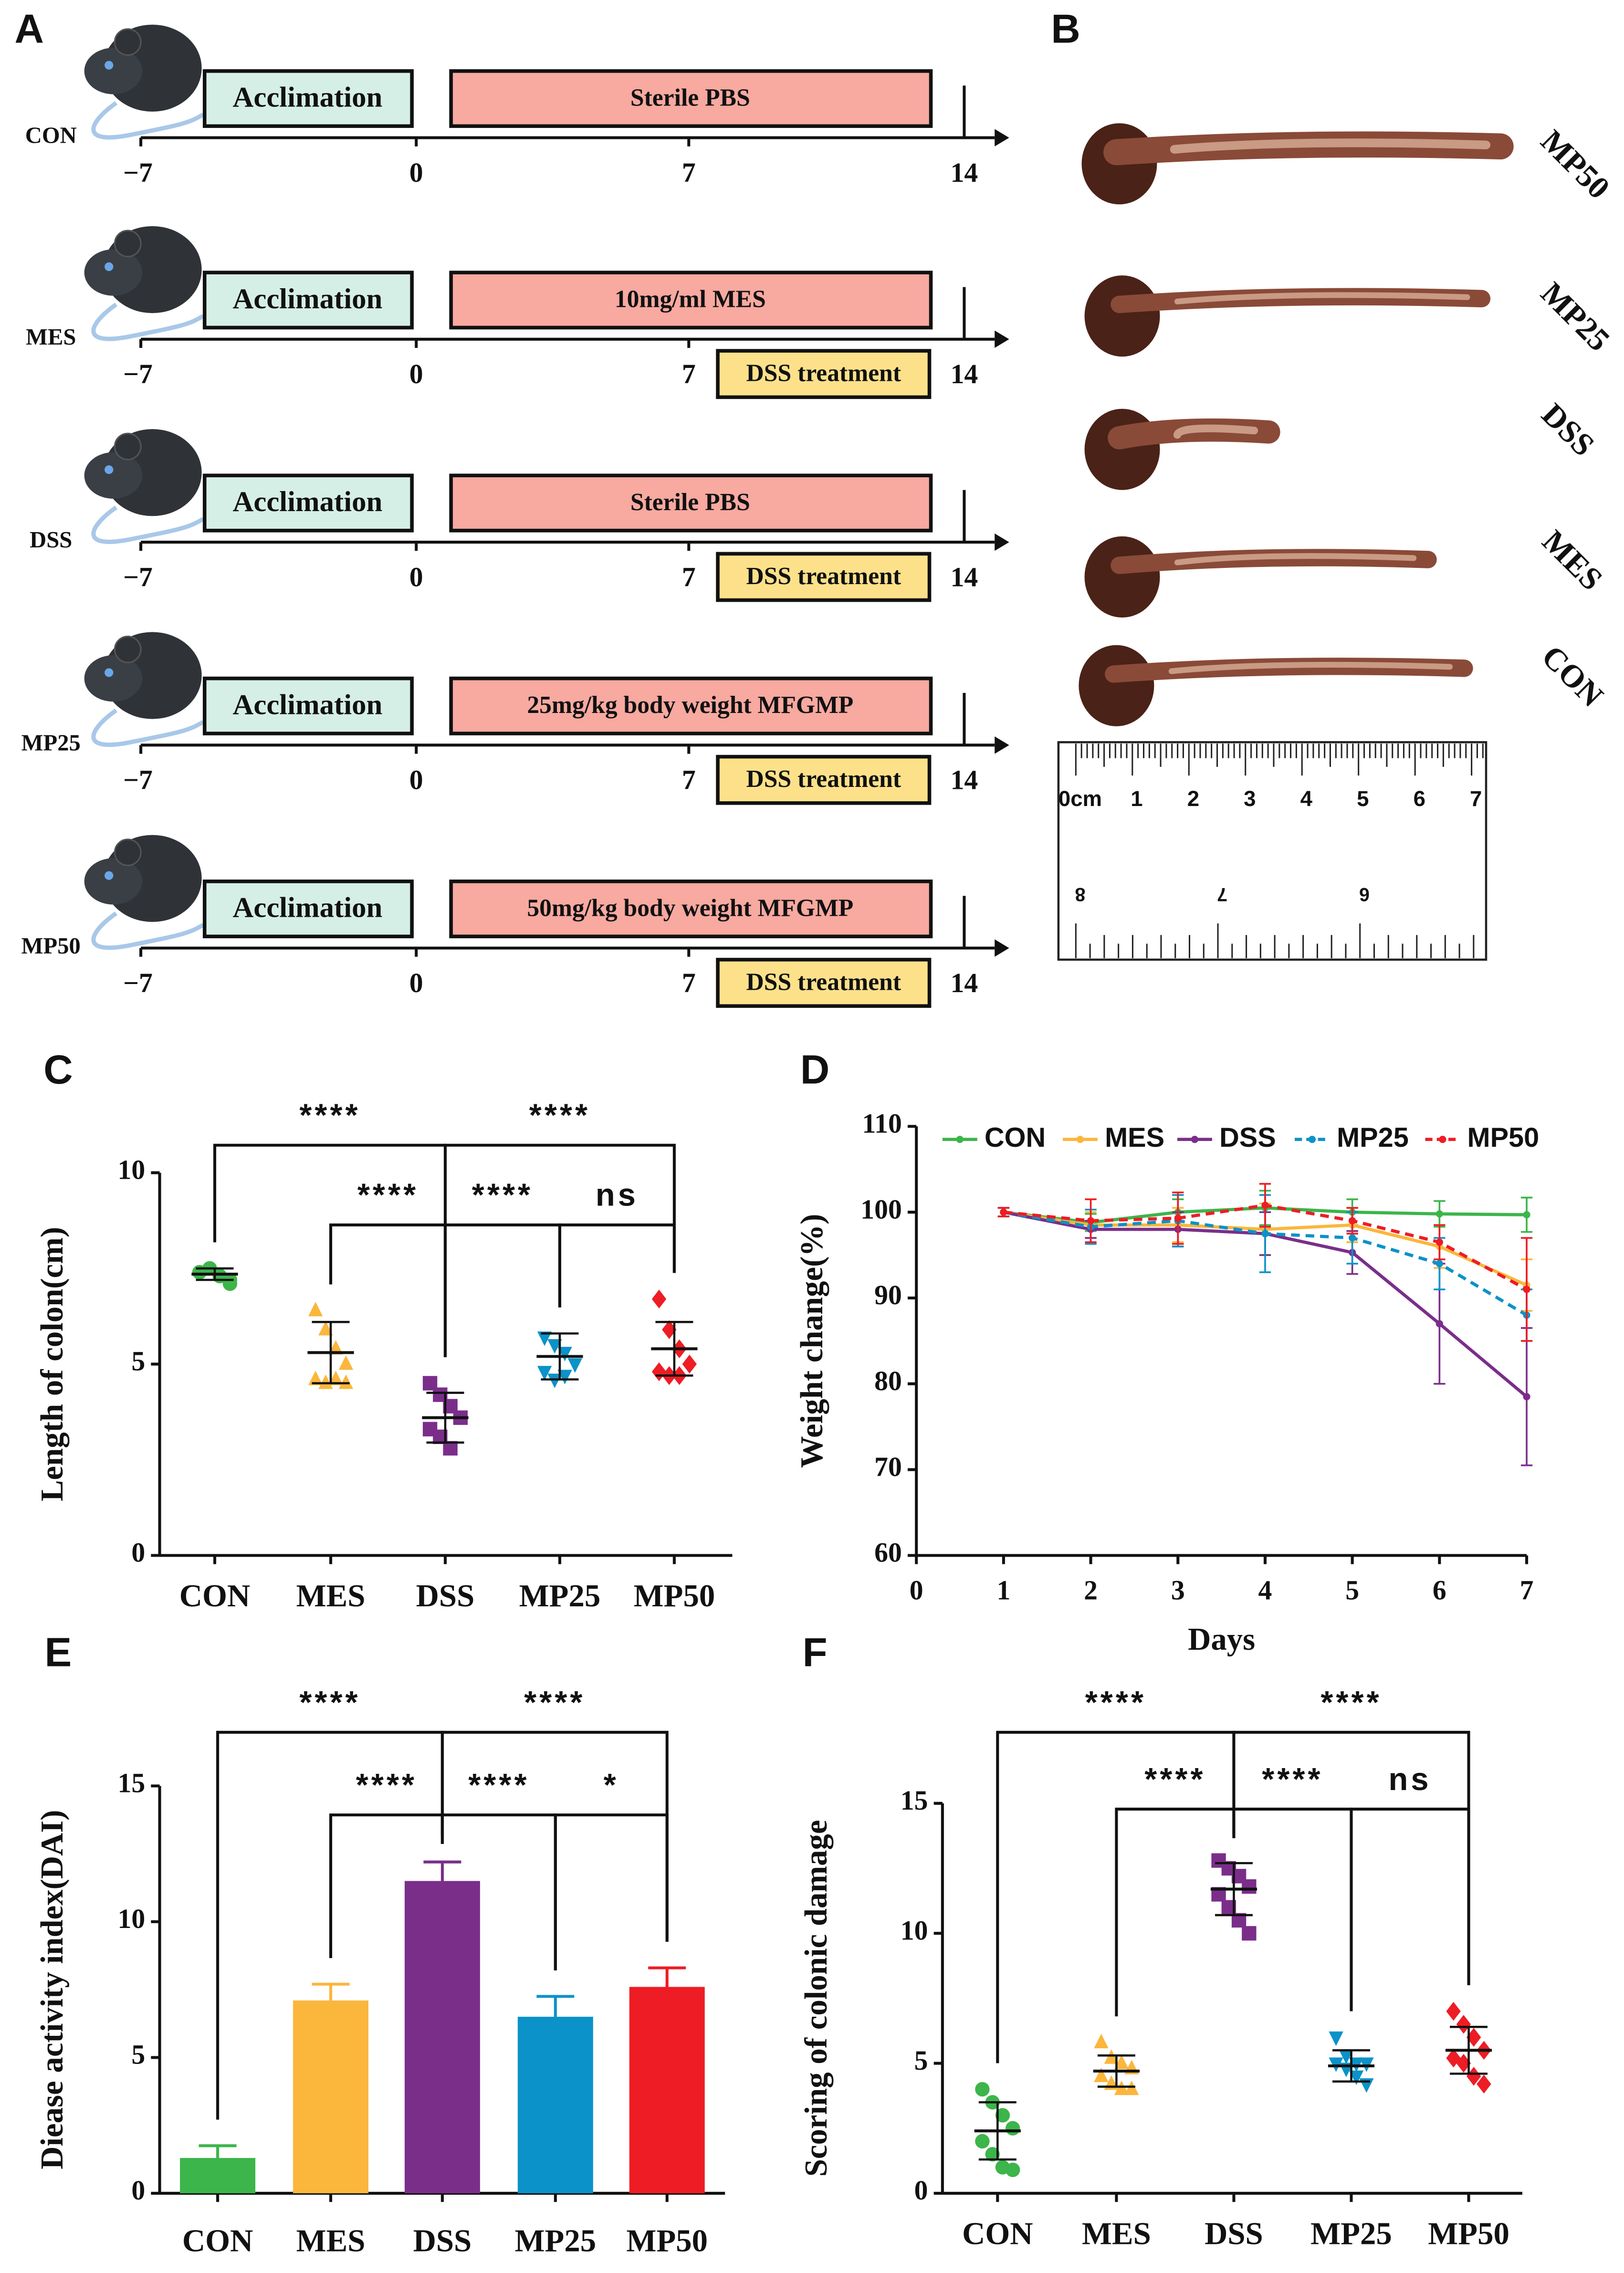 Image resolution: width=1624 pixels, height=2273 pixels. I want to click on photo-label: DSS, so click(1568, 430).